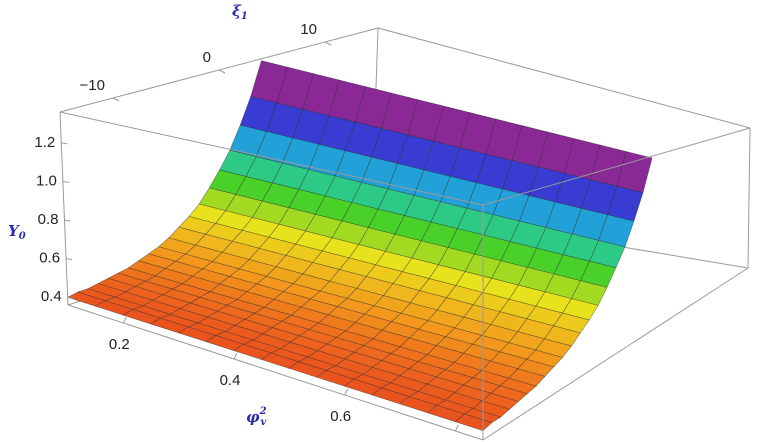 The width and height of the screenshot is (763, 442). What do you see at coordinates (253, 417) in the screenshot?
I see `x-axis-label-base: φ` at bounding box center [253, 417].